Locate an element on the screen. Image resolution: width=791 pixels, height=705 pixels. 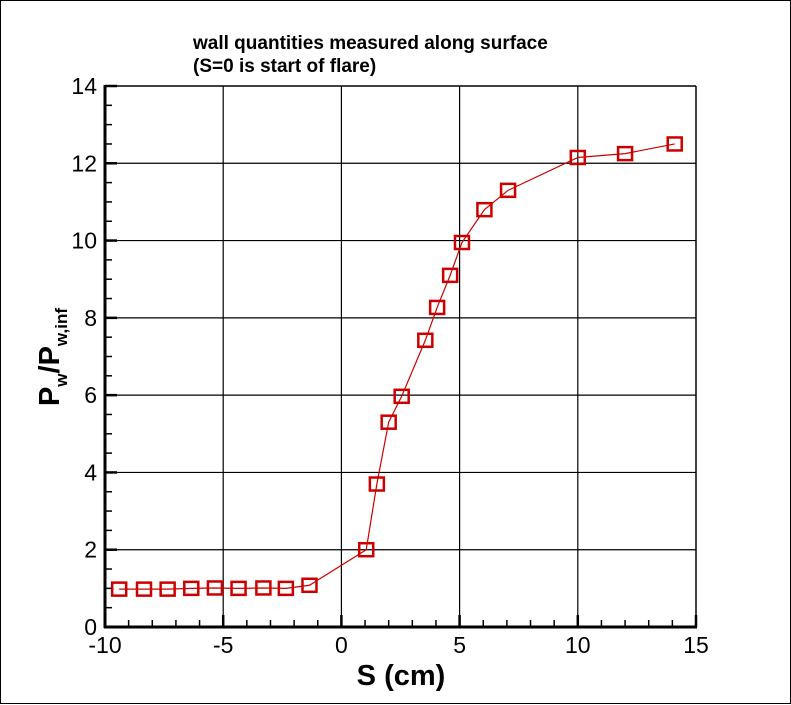
y-label-sub1: w is located at coordinates (61, 380).